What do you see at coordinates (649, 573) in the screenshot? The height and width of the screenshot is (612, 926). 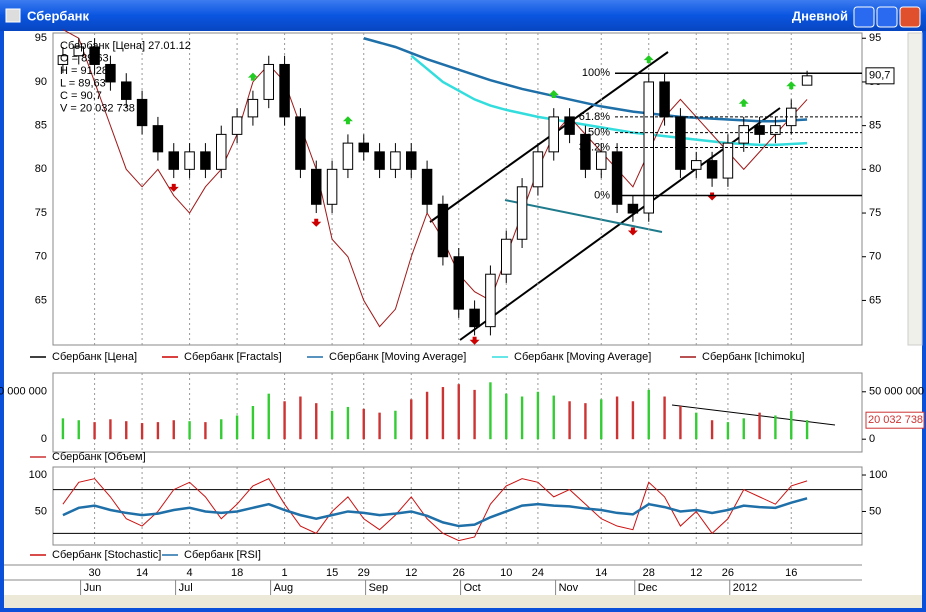 I see `x-tick-label: 28` at bounding box center [649, 573].